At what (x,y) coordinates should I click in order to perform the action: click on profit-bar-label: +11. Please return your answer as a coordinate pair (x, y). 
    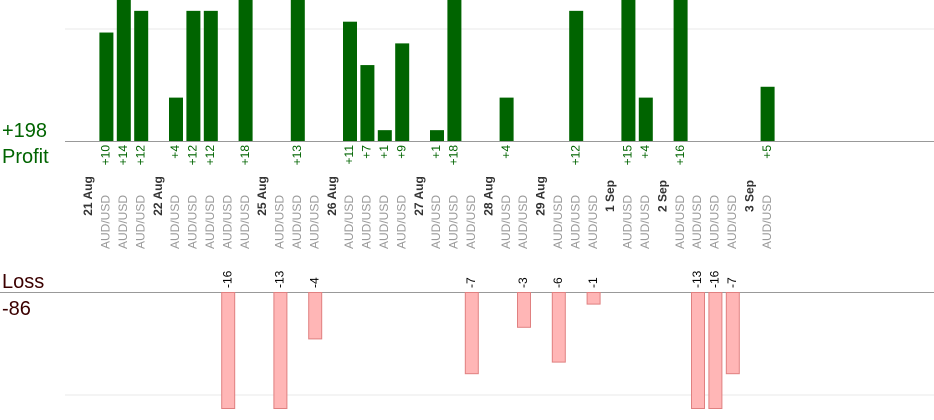
    Looking at the image, I should click on (349, 155).